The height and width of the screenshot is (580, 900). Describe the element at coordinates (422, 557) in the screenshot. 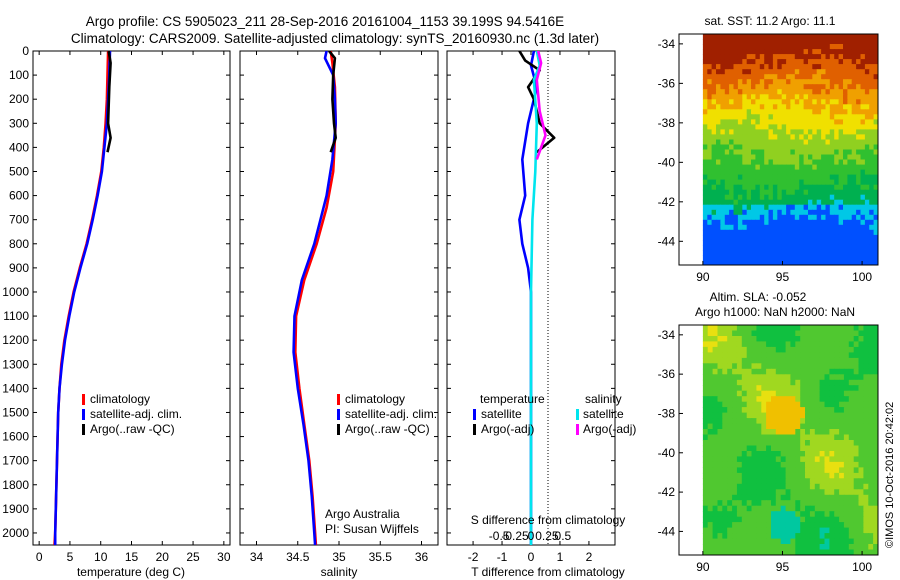

I see `x-tick-label: 36` at that location.